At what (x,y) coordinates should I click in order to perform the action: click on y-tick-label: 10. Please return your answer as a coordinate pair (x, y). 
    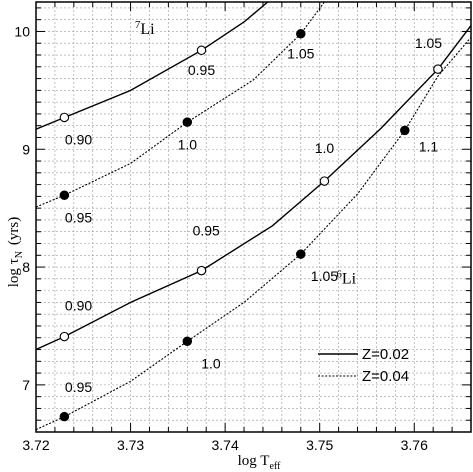
    Looking at the image, I should click on (22, 31).